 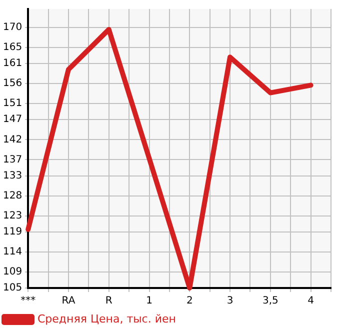 What do you see at coordinates (311, 301) in the screenshot?
I see `x-tick-label: 4` at bounding box center [311, 301].